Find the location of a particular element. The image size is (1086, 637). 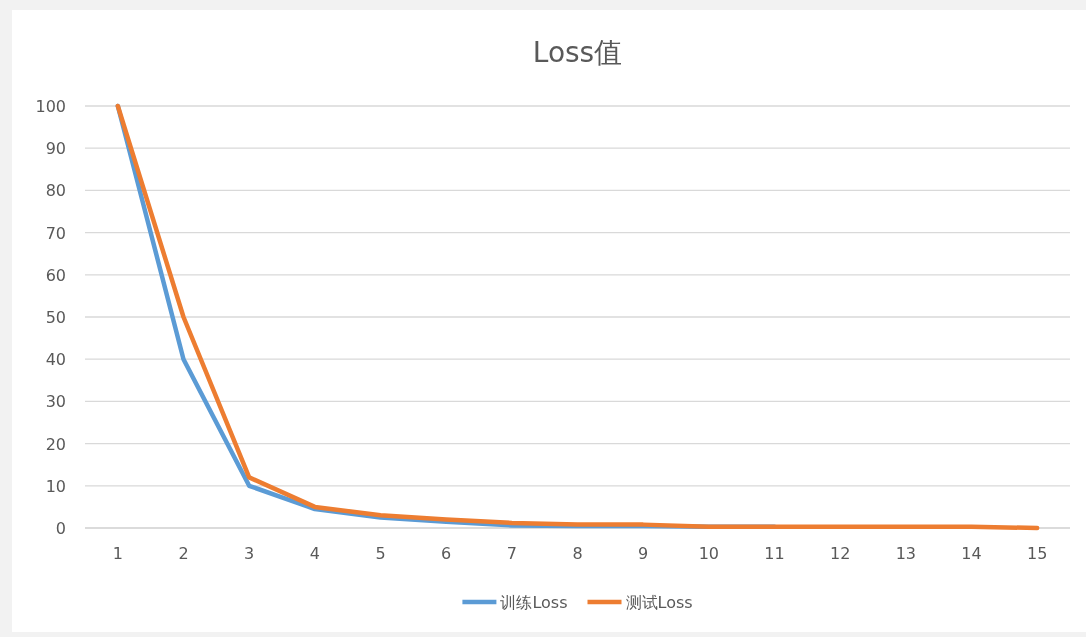

legend-label: 测试Loss is located at coordinates (659, 602).